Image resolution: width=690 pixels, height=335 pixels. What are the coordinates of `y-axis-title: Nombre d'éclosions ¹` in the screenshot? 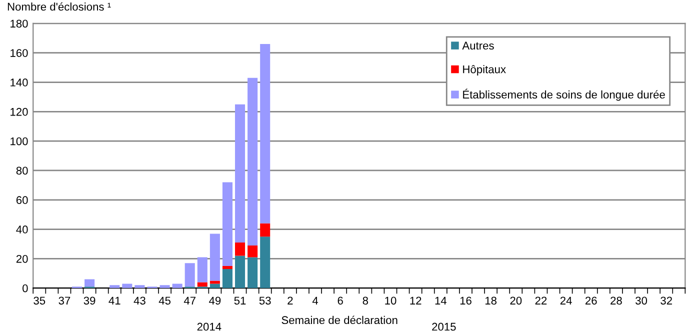 It's located at (59, 6).